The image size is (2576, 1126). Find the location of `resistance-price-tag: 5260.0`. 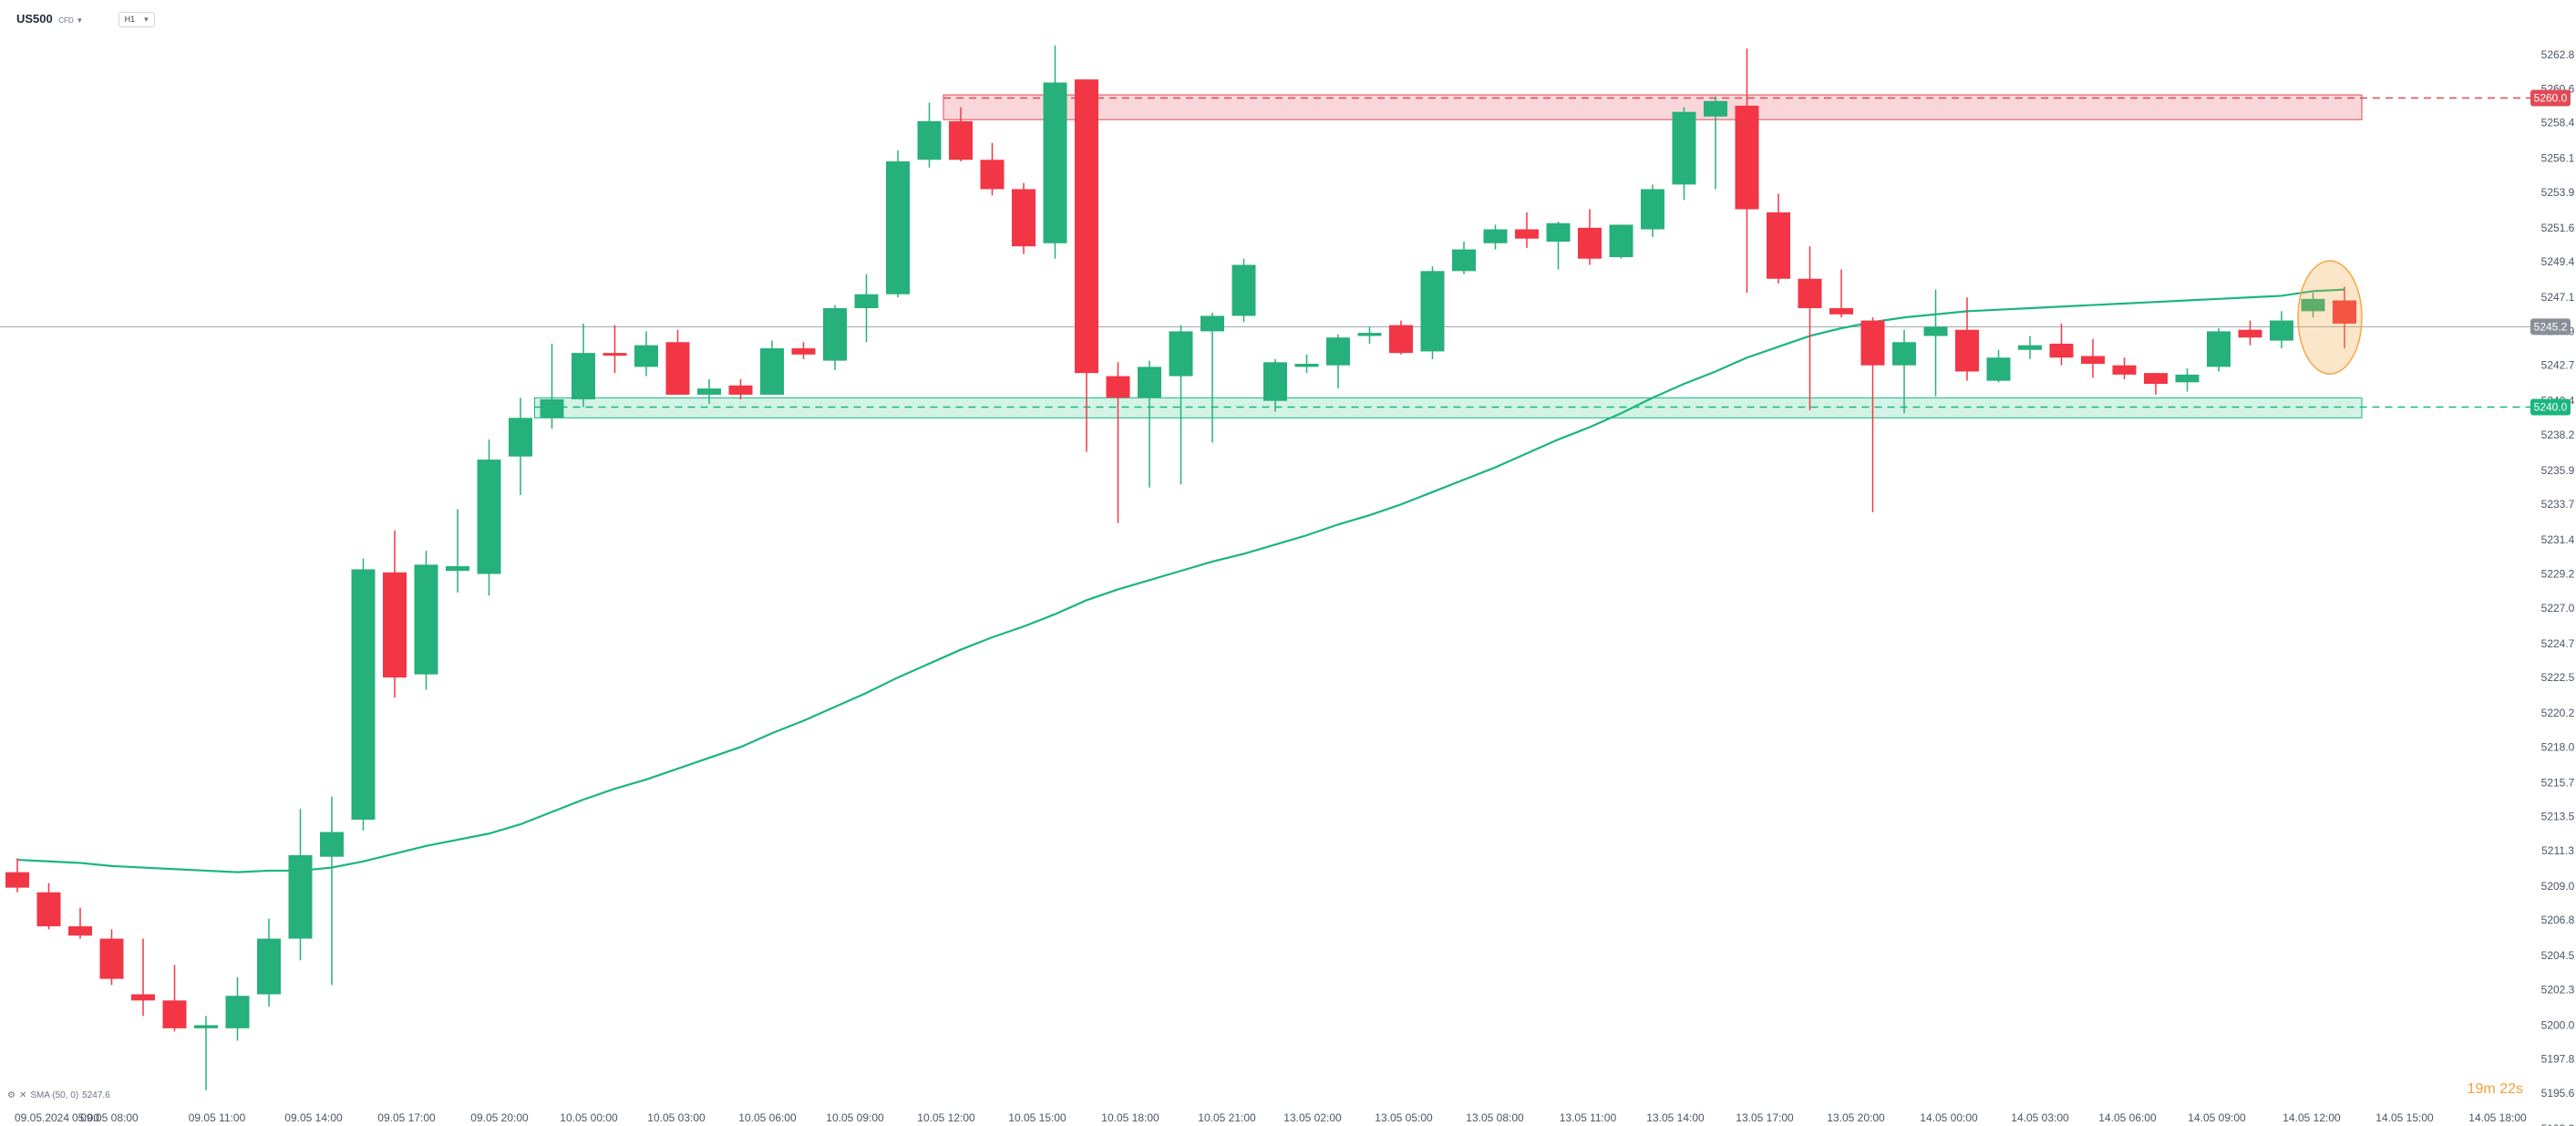

resistance-price-tag: 5260.0 is located at coordinates (2551, 98).